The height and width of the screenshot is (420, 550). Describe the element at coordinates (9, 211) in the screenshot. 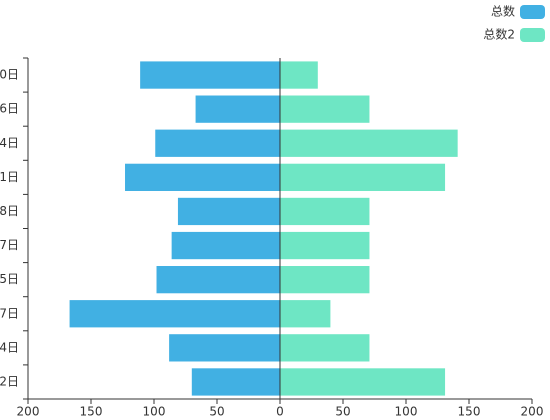

I see `y-tick-label: 8日` at that location.